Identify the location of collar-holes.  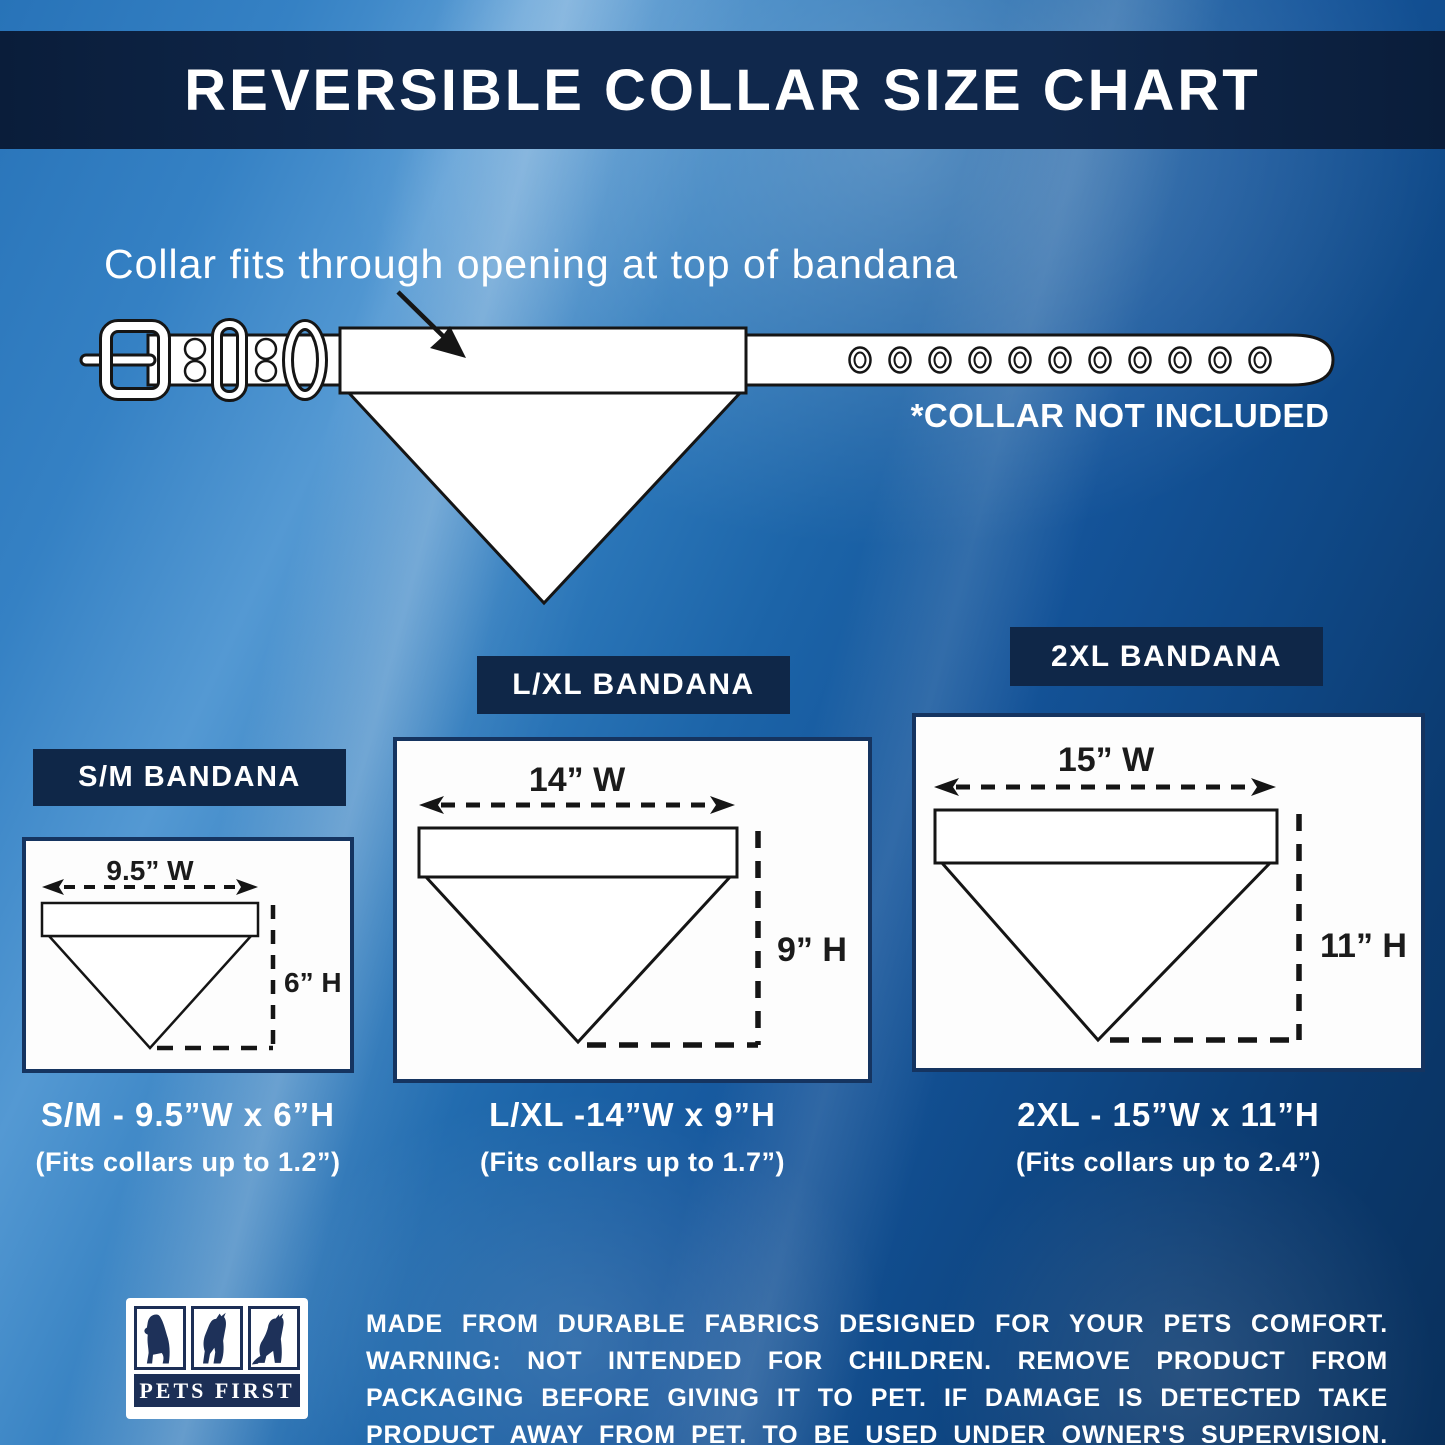
(1060, 360).